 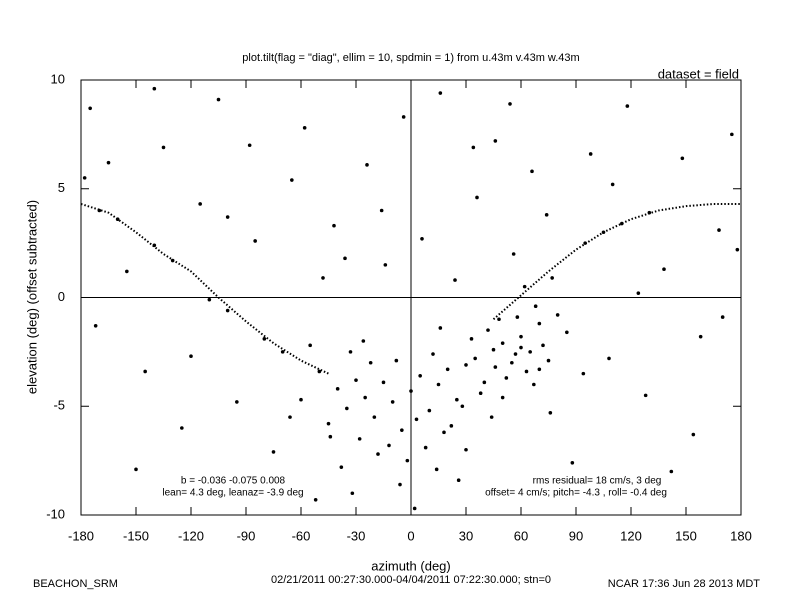 I want to click on x-tick-label: -180, so click(x=81, y=535).